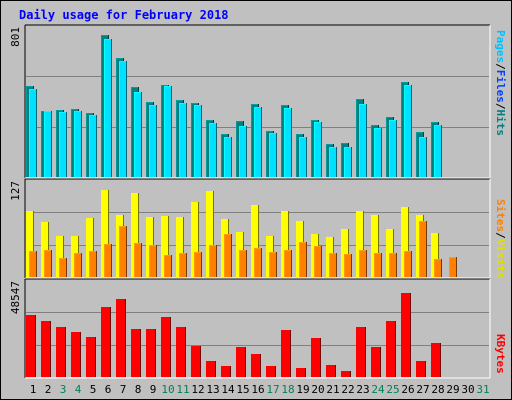 This screenshot has height=400, width=512. Describe the element at coordinates (153, 389) in the screenshot. I see `day-tick-label: 9` at that location.